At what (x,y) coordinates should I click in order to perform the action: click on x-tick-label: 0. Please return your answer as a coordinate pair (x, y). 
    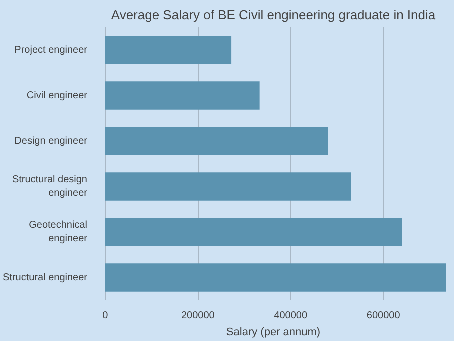
    Looking at the image, I should click on (105, 316).